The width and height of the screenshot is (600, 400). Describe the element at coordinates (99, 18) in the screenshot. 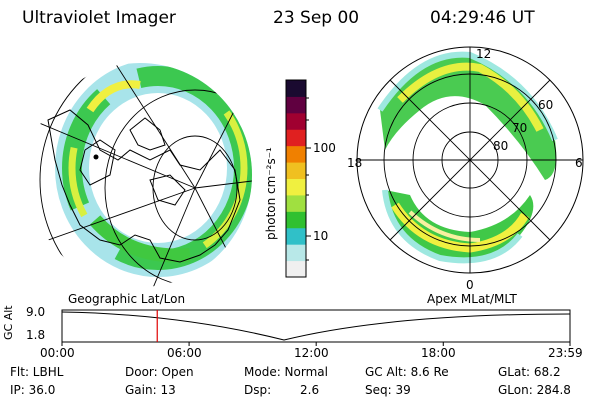

I see `instrument-title: Ultraviolet Imager` at that location.